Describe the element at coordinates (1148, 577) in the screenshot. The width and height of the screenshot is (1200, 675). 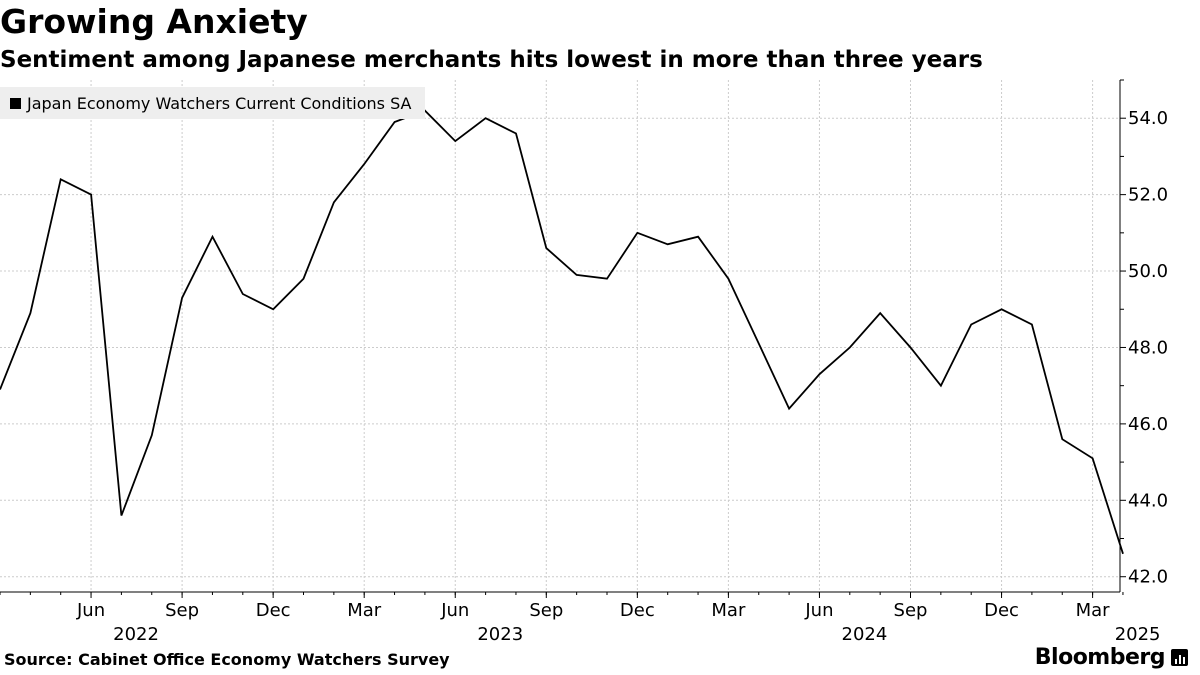
I see `y-tick-label: 42.0` at that location.